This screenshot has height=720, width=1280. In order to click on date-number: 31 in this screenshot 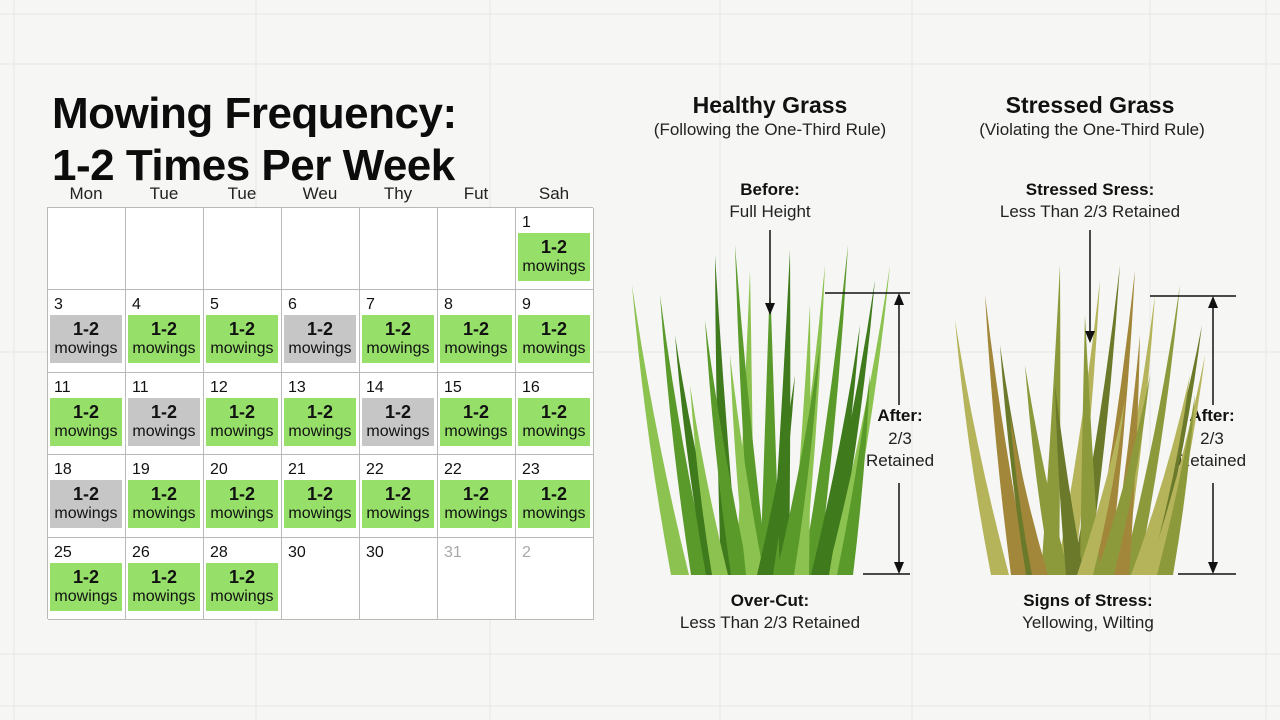, I will do `click(453, 552)`.